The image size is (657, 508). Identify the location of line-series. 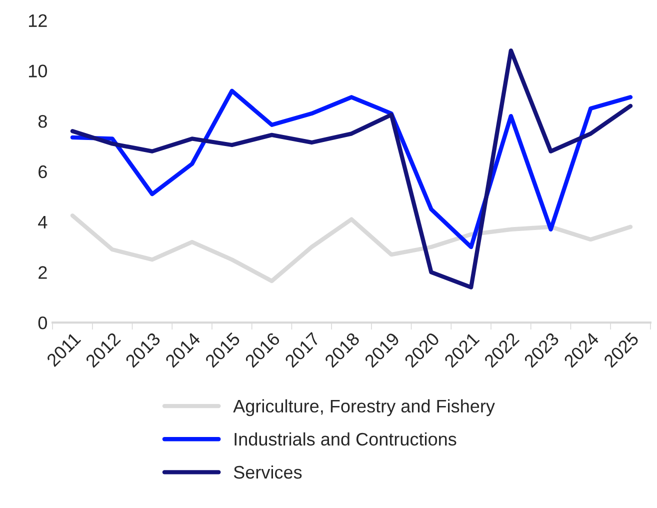
(351, 248).